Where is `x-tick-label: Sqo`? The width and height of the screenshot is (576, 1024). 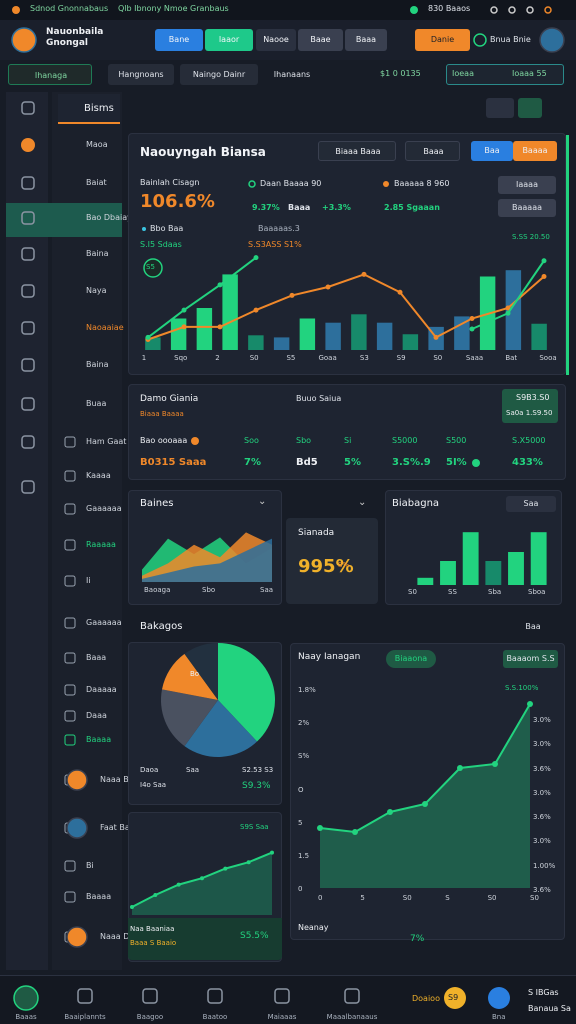 x-tick-label: Sqo is located at coordinates (181, 358).